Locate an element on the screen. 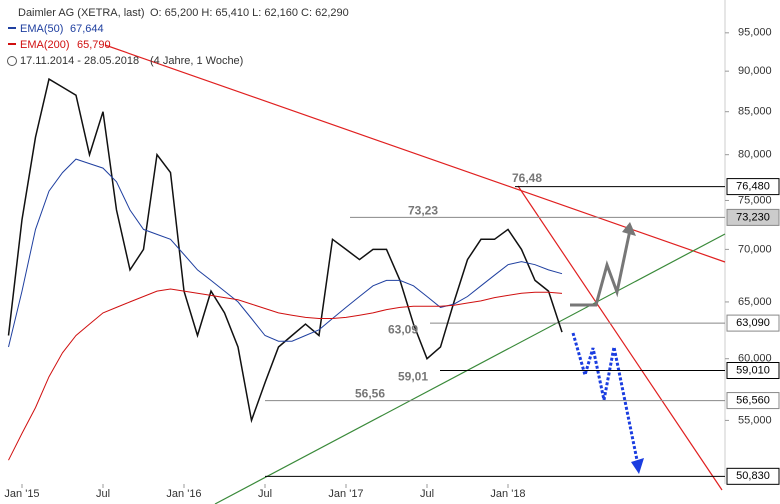  y-tick-label: 55,000 is located at coordinates (755, 420).